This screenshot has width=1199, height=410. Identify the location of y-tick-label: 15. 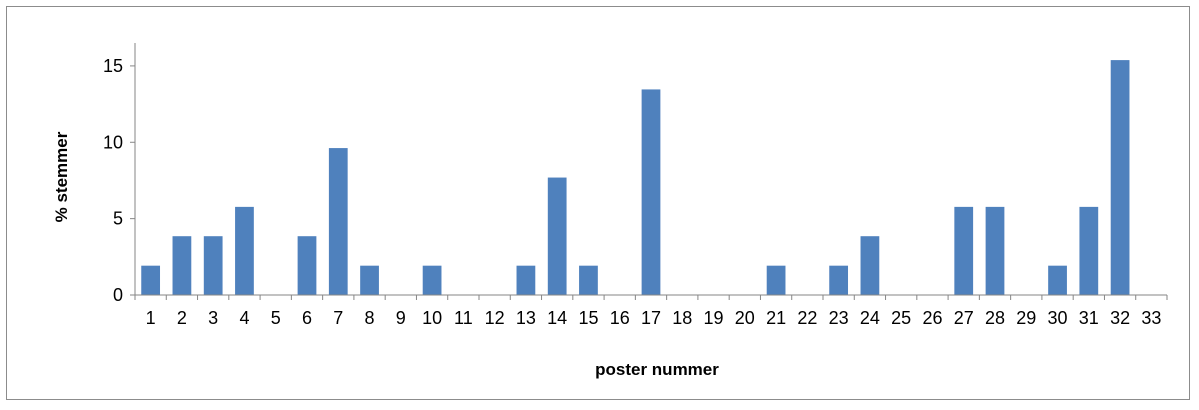
(113, 66).